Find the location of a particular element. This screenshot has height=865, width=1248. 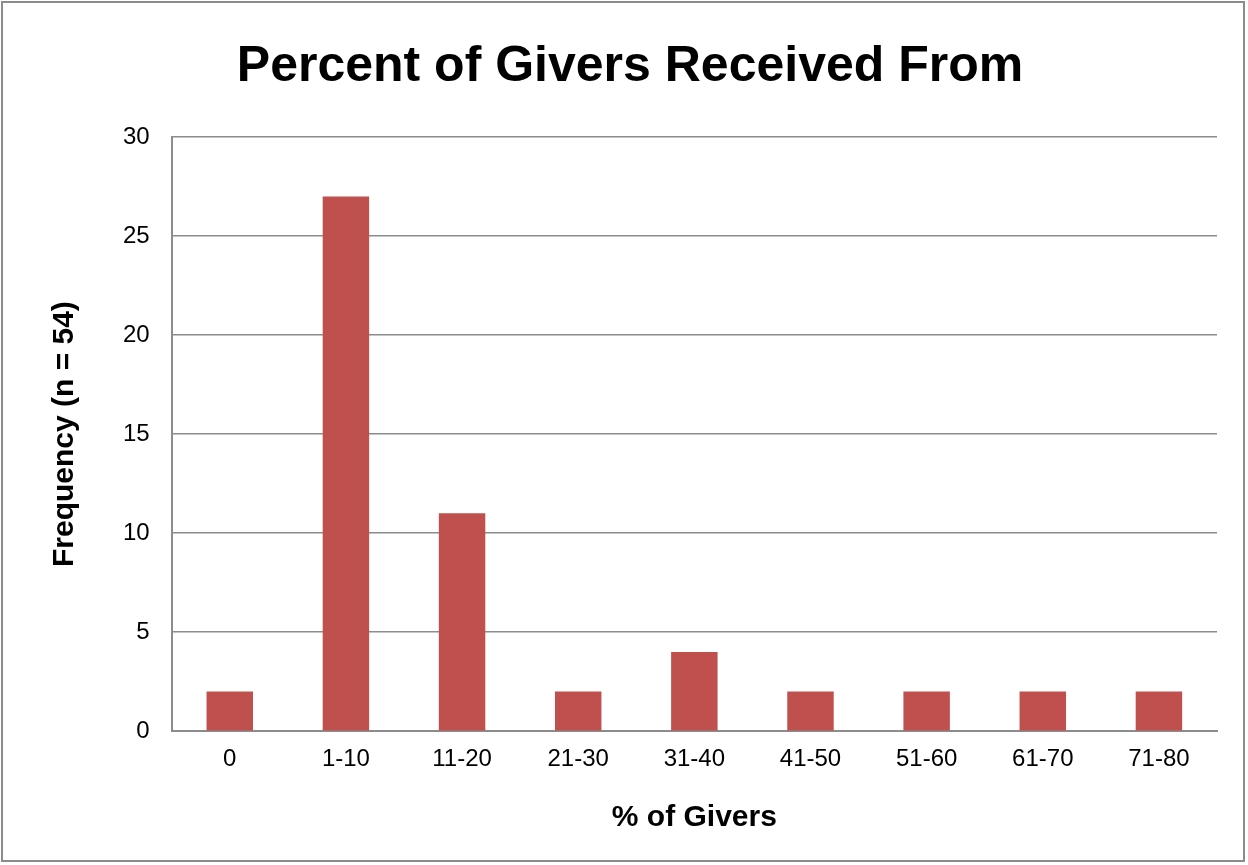

x-tick-label: 21-30 is located at coordinates (578, 758).